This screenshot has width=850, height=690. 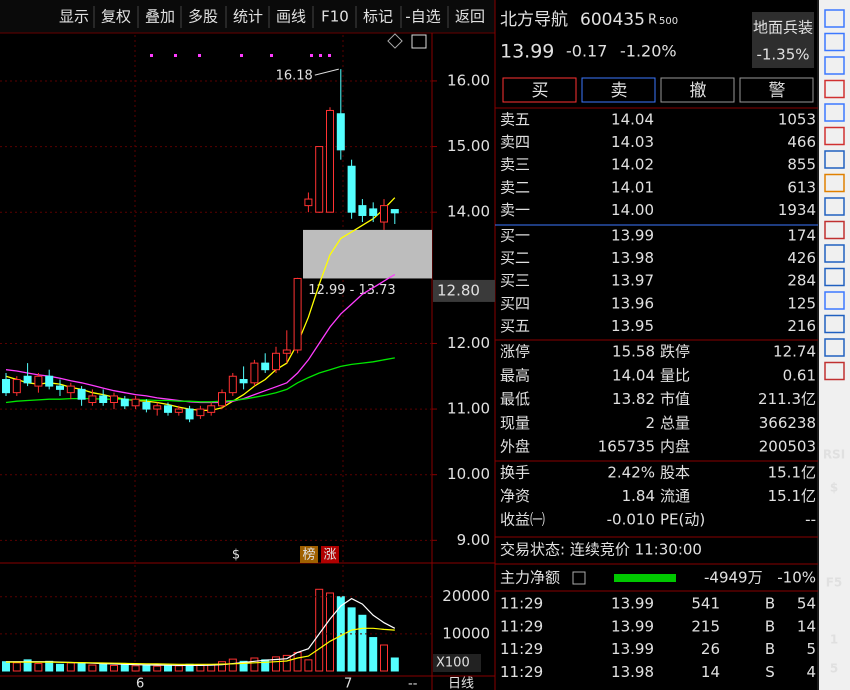 I want to click on sidebar-label: 1, so click(x=834, y=640).